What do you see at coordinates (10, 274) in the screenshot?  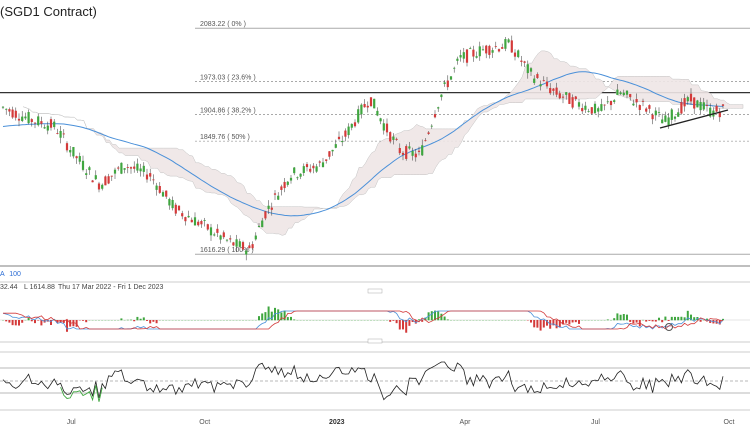 I see `svg-text: A 100` at bounding box center [10, 274].